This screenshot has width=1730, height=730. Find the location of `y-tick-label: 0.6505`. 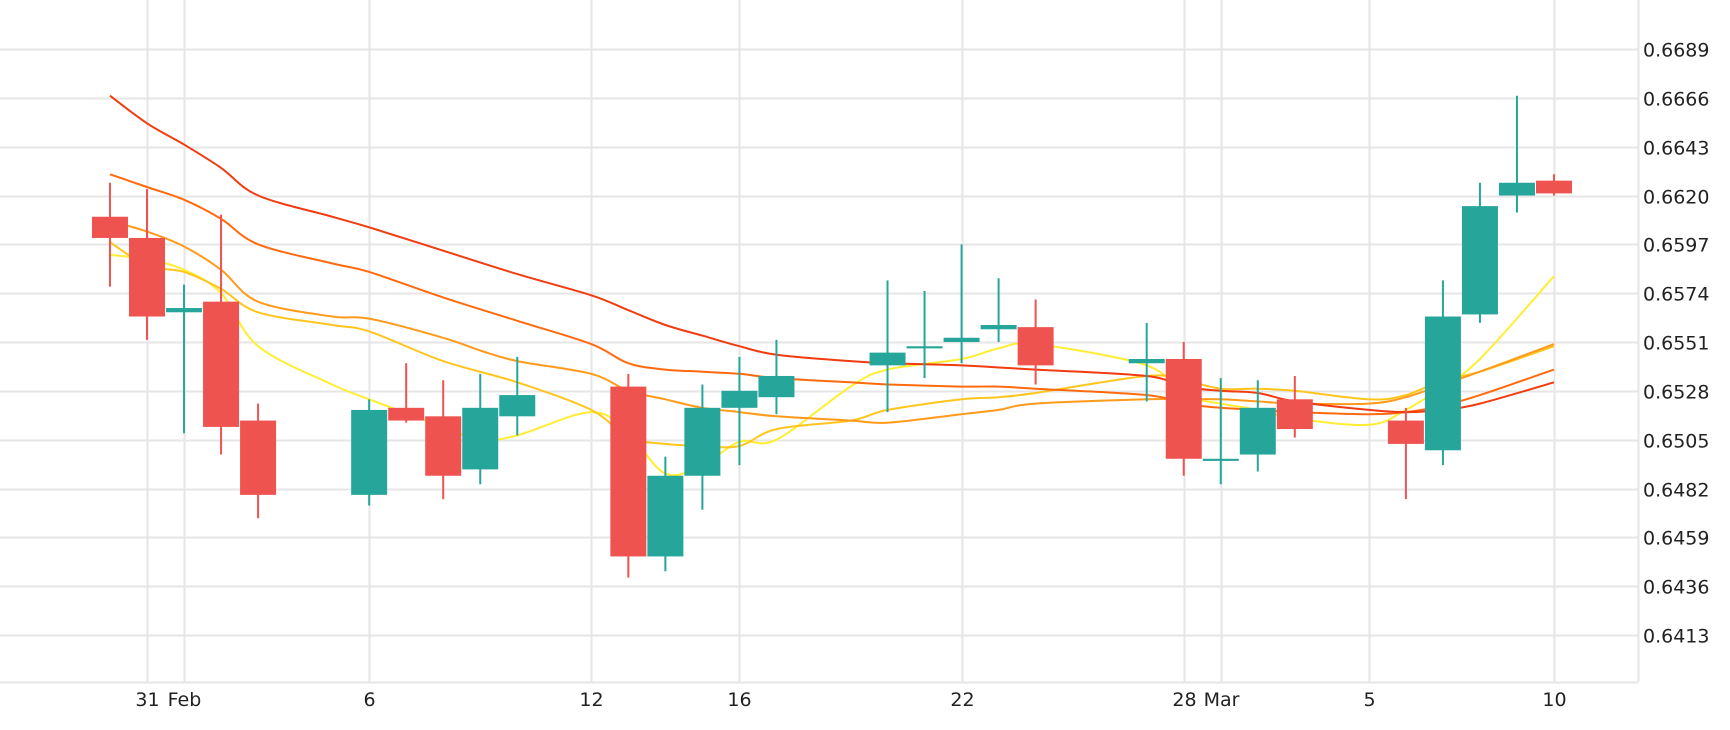

y-tick-label: 0.6505 is located at coordinates (1676, 442).